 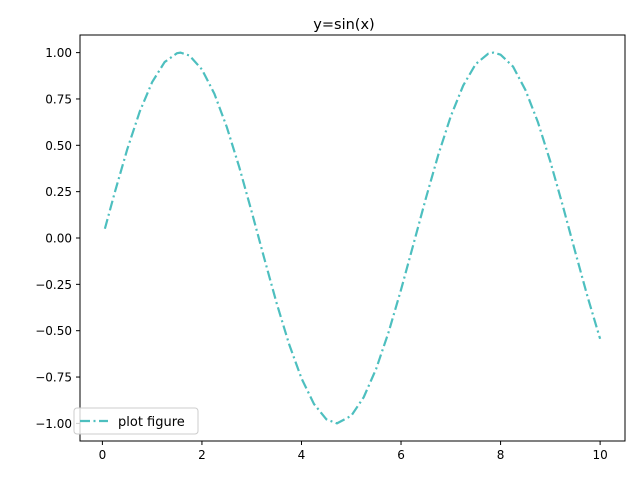 What do you see at coordinates (53, 424) in the screenshot?
I see `y-tick-label: −1.00` at bounding box center [53, 424].